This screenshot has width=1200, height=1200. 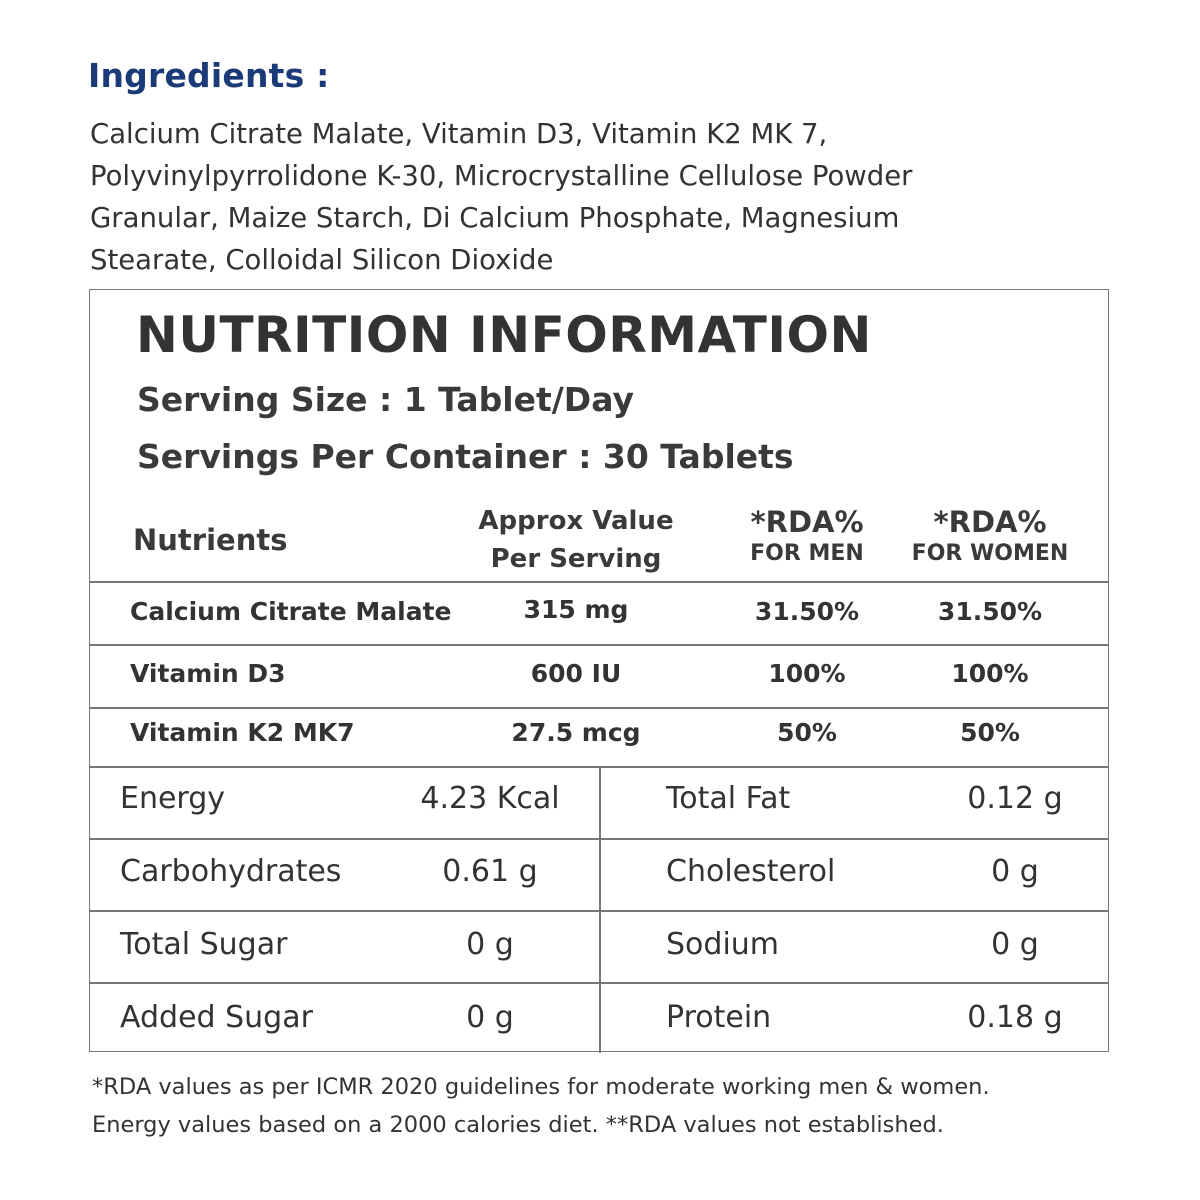 What do you see at coordinates (807, 522) in the screenshot?
I see `header-rda-men-percent: *RDA%` at bounding box center [807, 522].